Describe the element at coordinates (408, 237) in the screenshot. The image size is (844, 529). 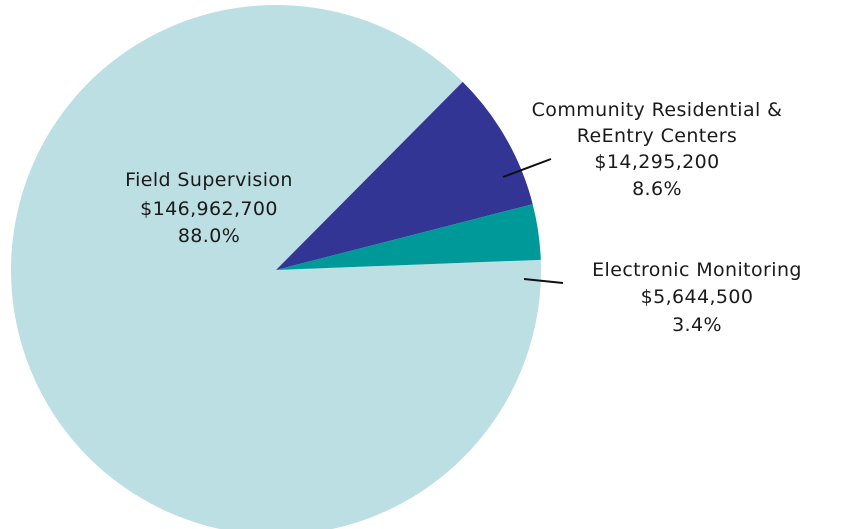
I see `slice-electronic-monitoring` at that location.